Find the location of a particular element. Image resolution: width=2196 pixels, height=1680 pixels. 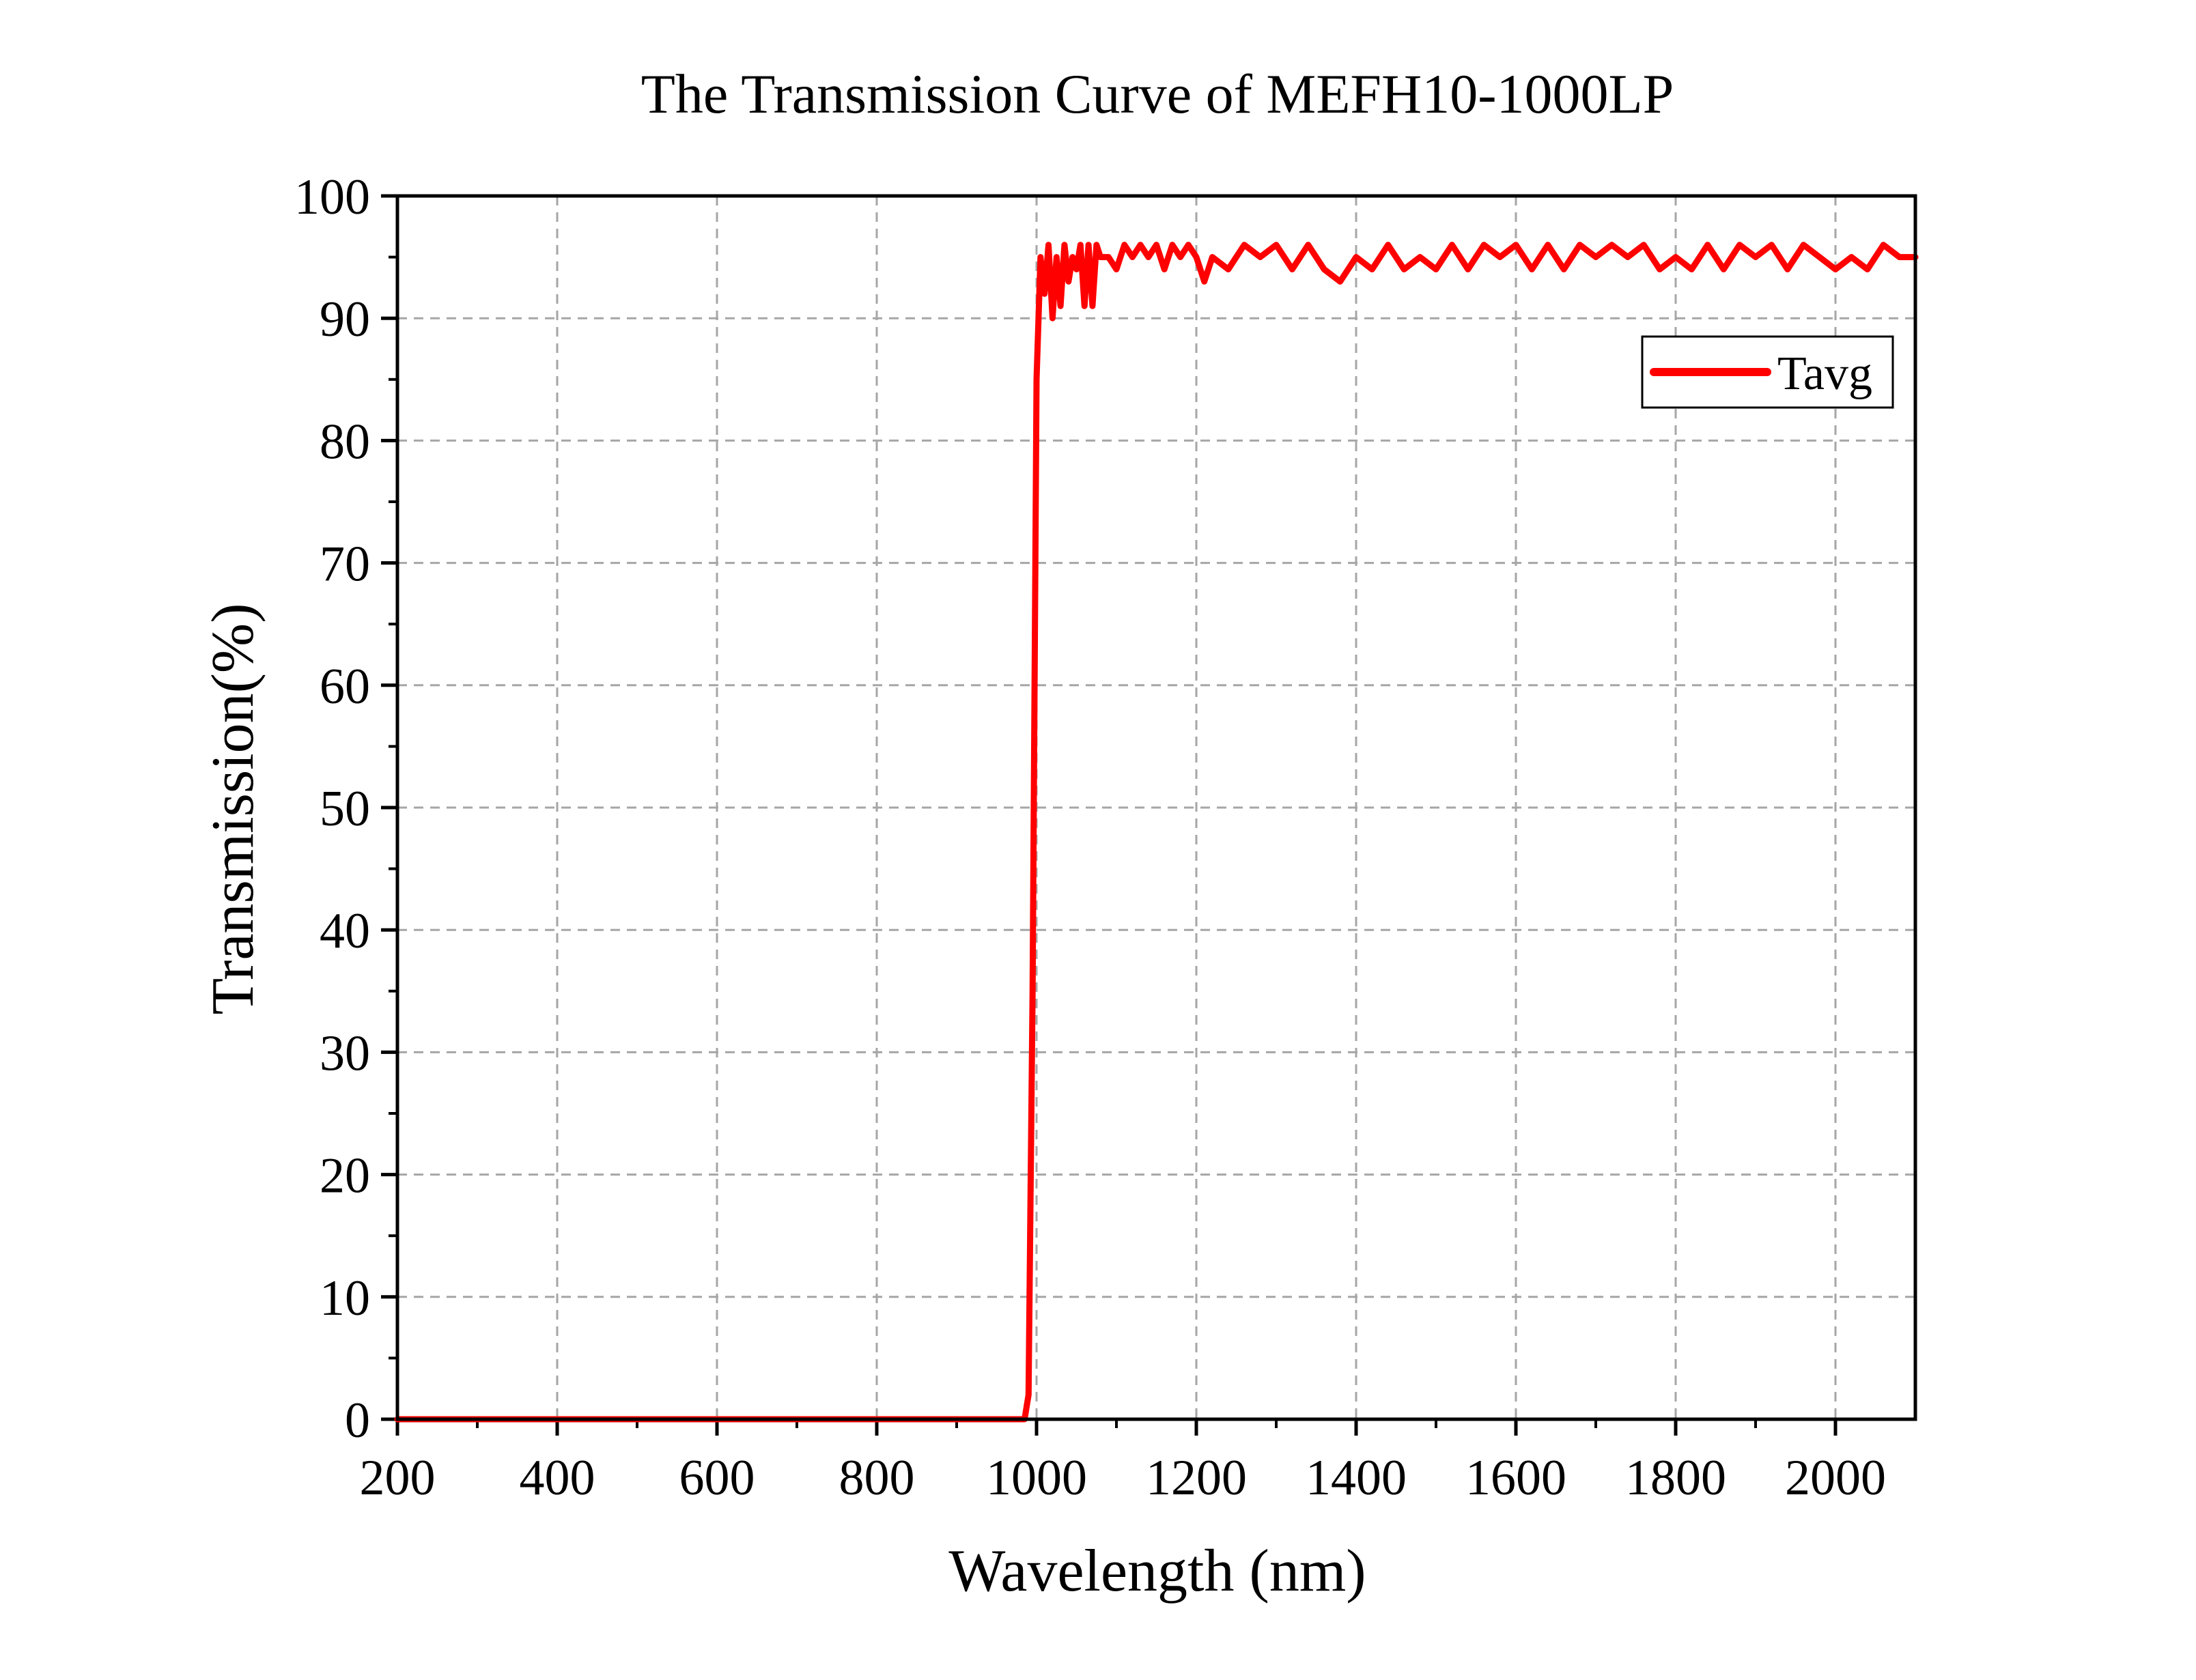

x-tick-label: 600 is located at coordinates (717, 1478).